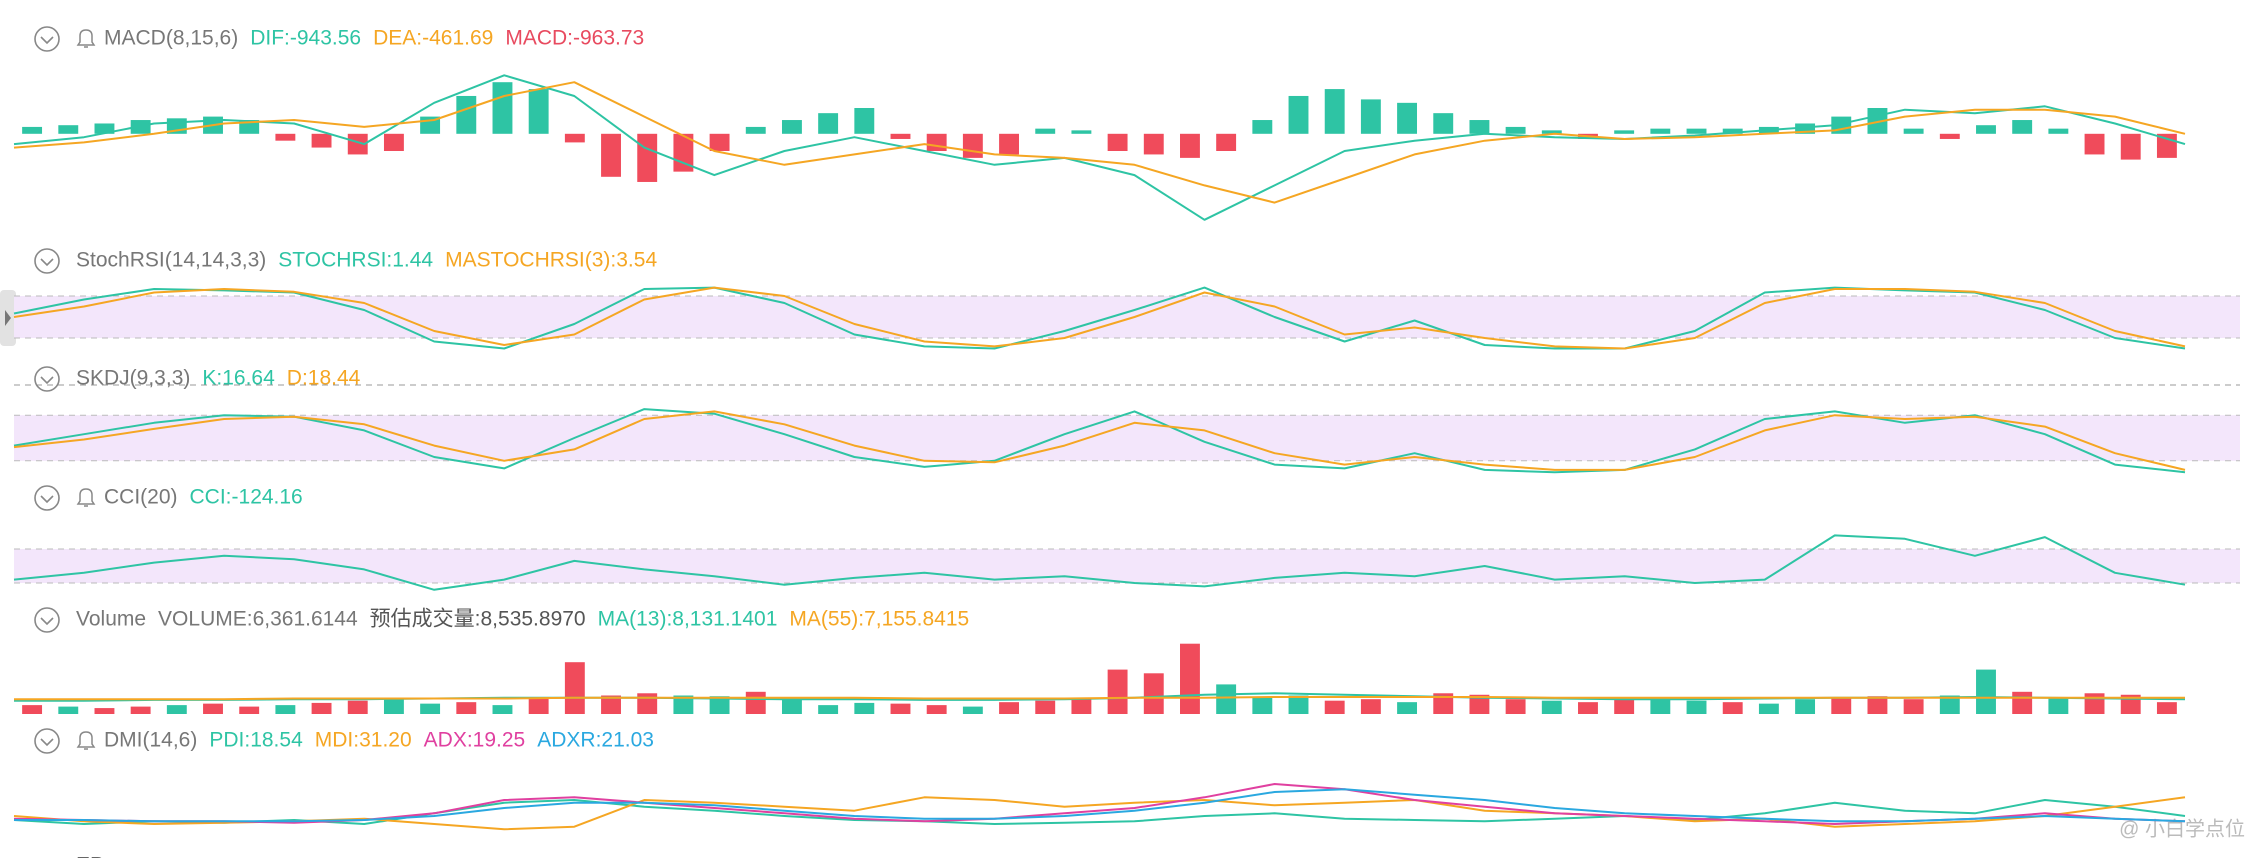 The image size is (2252, 858). Describe the element at coordinates (246, 497) in the screenshot. I see `indicator-value: CCI:-124.16` at that location.